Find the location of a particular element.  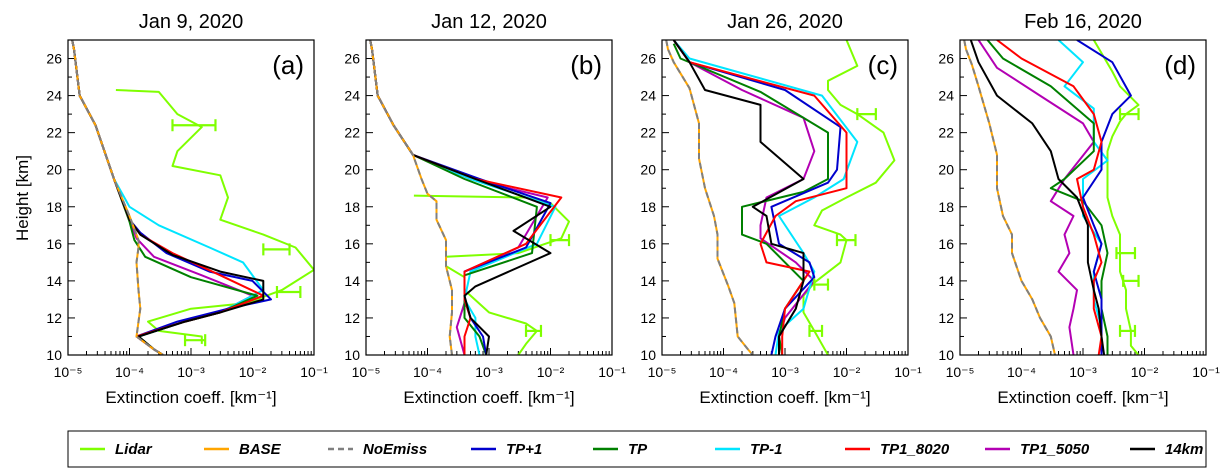

legend-item-BASE: BASE is located at coordinates (243, 449).